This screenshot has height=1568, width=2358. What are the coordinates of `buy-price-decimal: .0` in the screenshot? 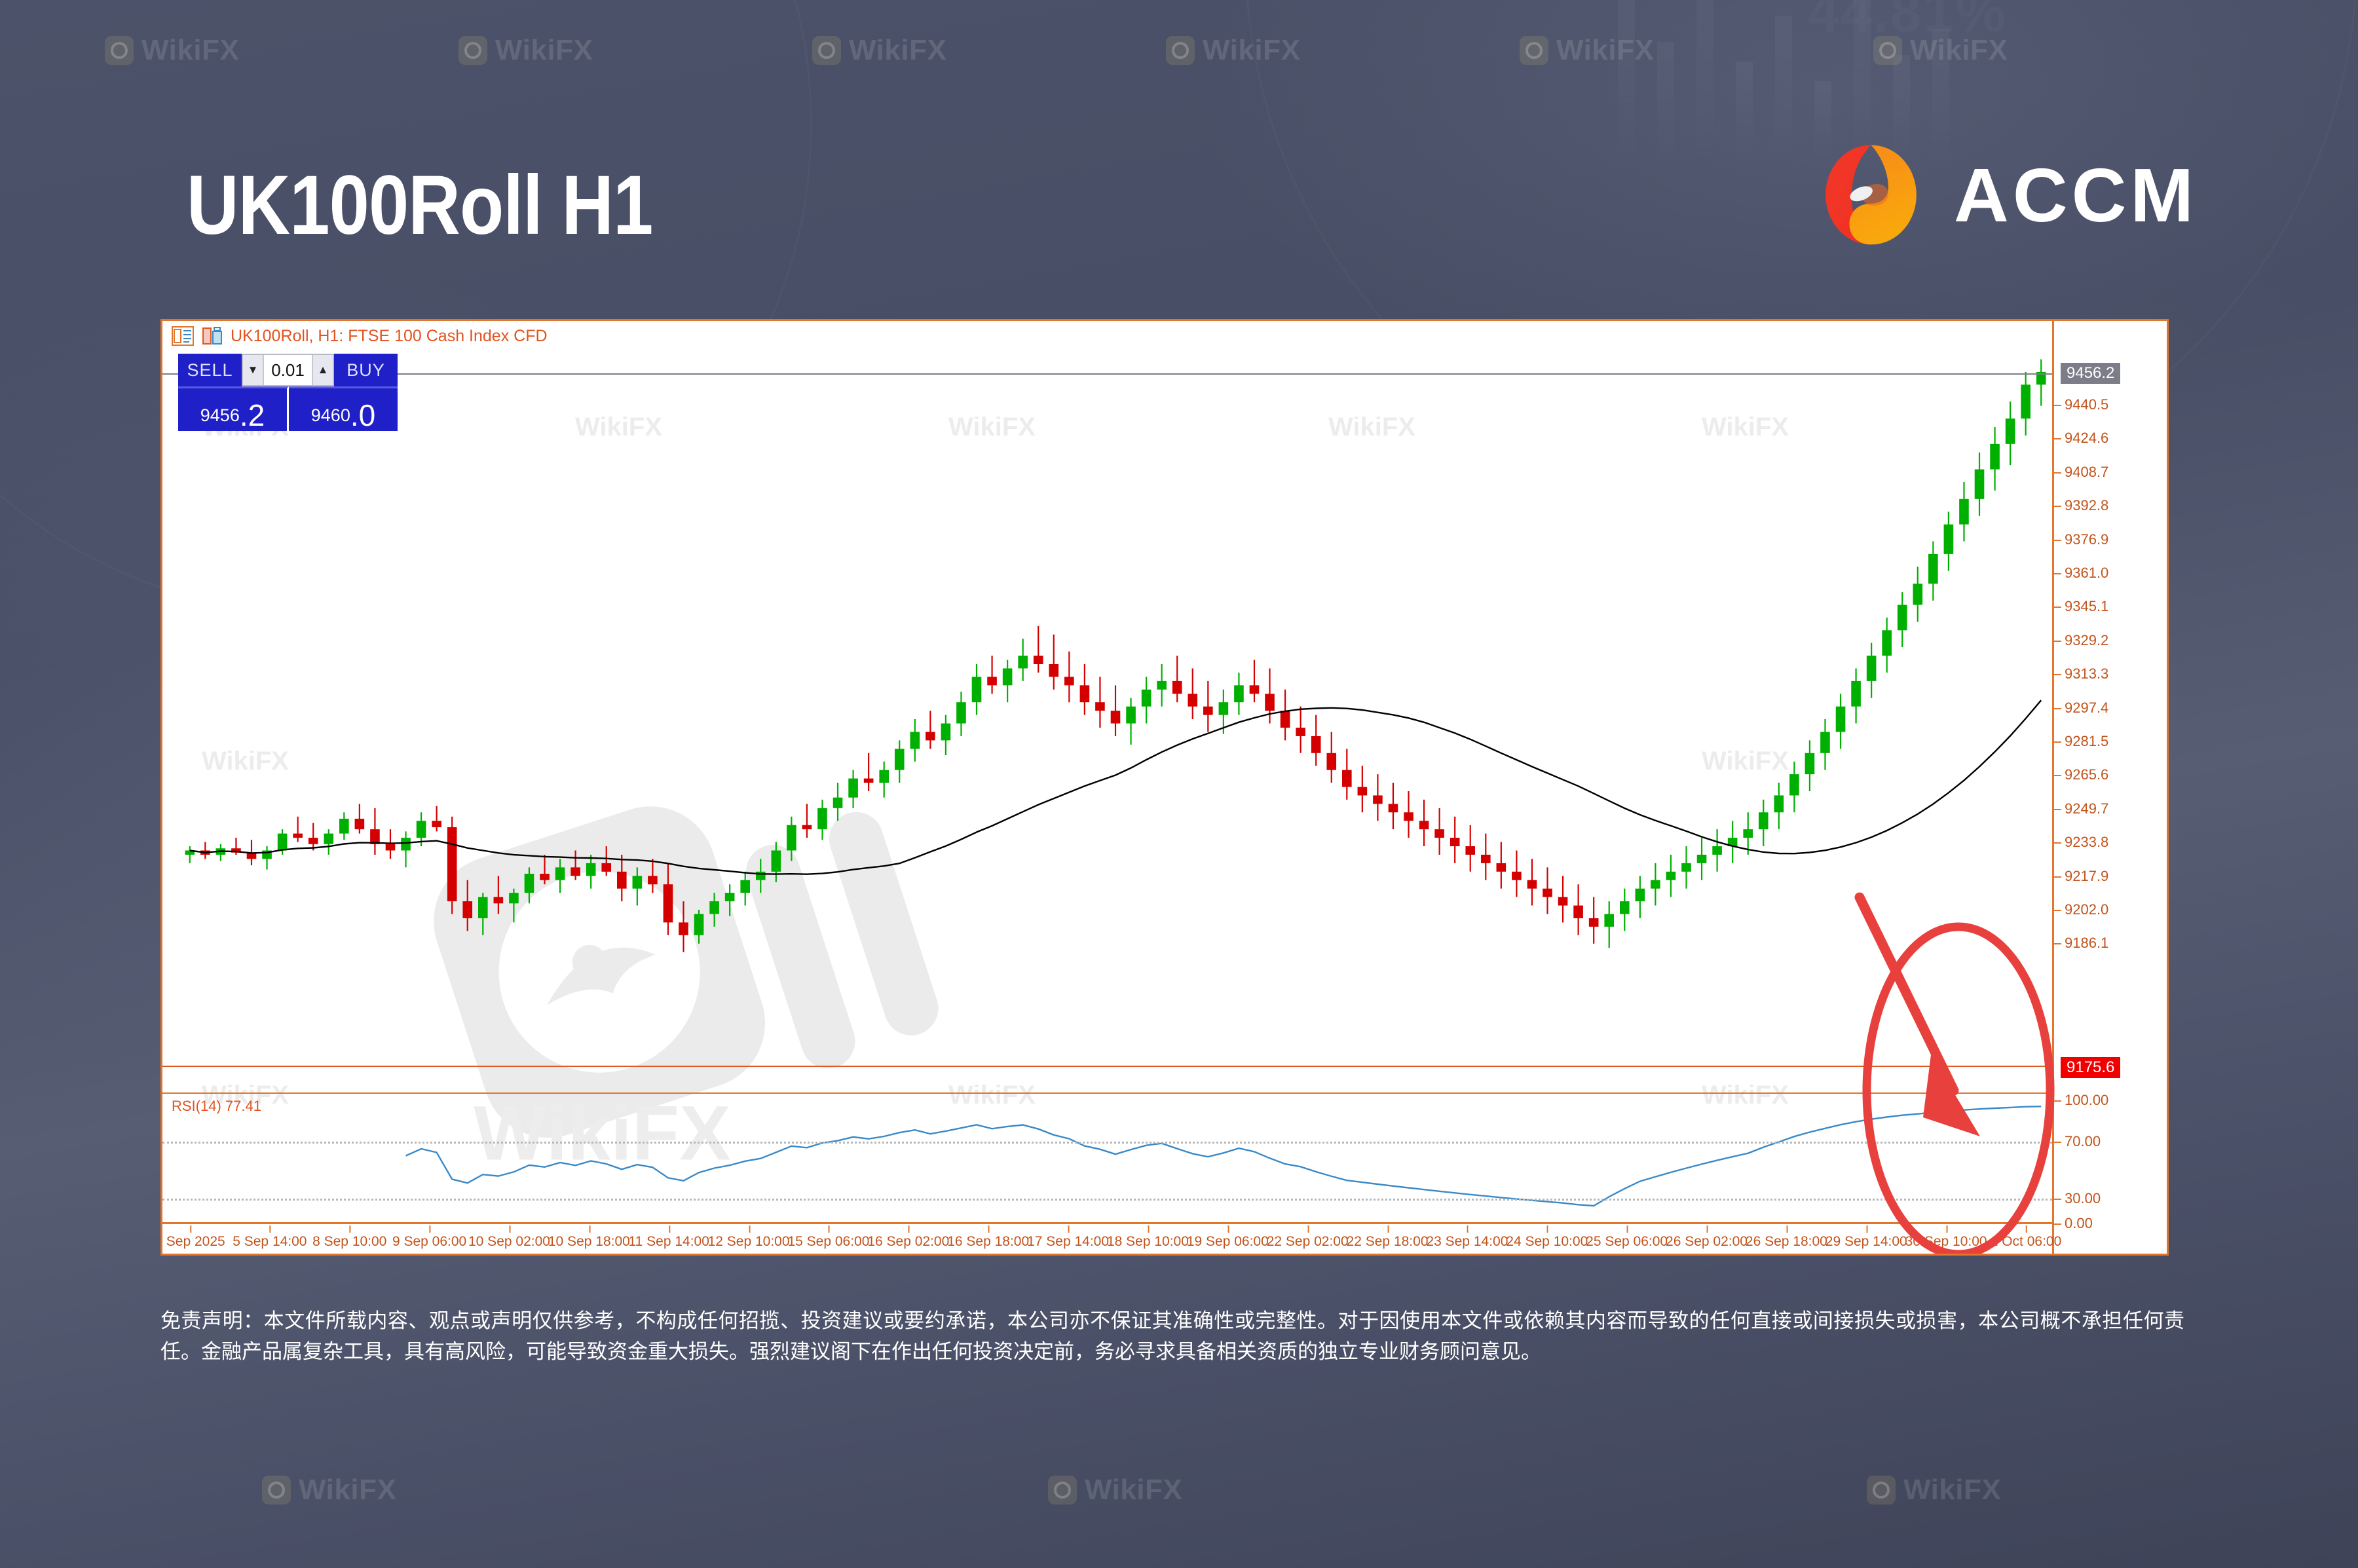 It's located at (363, 415).